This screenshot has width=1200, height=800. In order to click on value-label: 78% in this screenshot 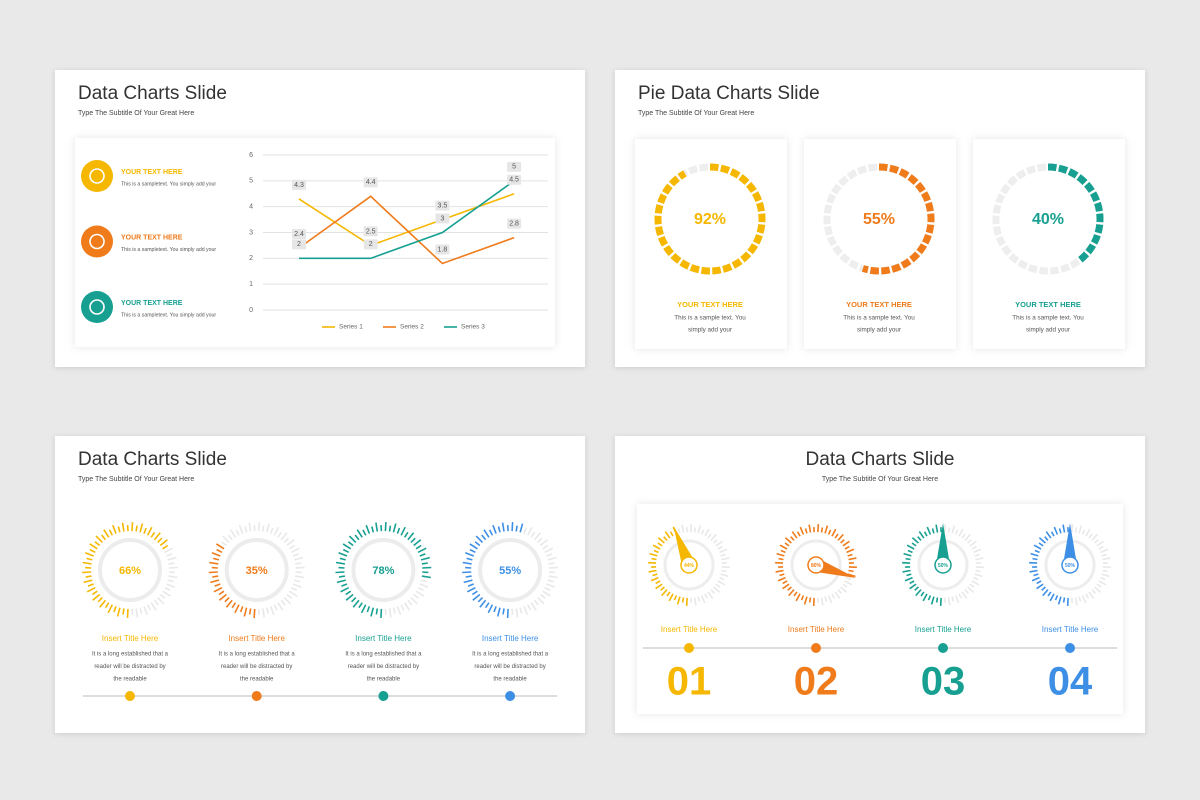, I will do `click(383, 571)`.